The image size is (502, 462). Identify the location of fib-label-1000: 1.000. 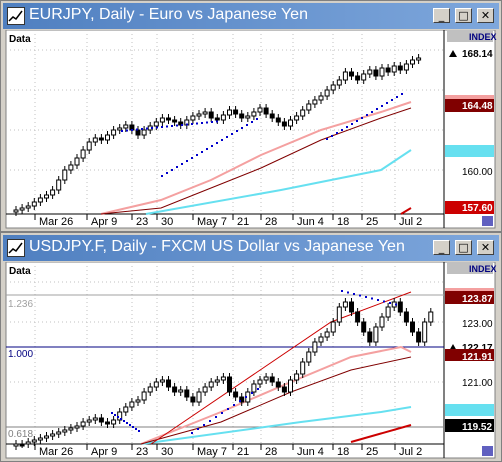
(20, 354).